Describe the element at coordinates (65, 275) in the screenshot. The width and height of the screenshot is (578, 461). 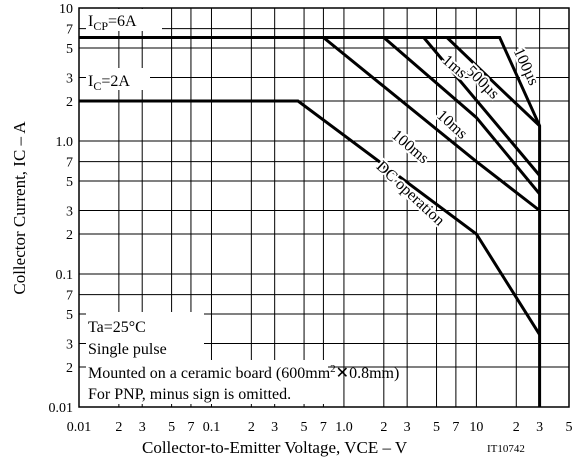
I see `y-tick-label-5: 0.1` at that location.